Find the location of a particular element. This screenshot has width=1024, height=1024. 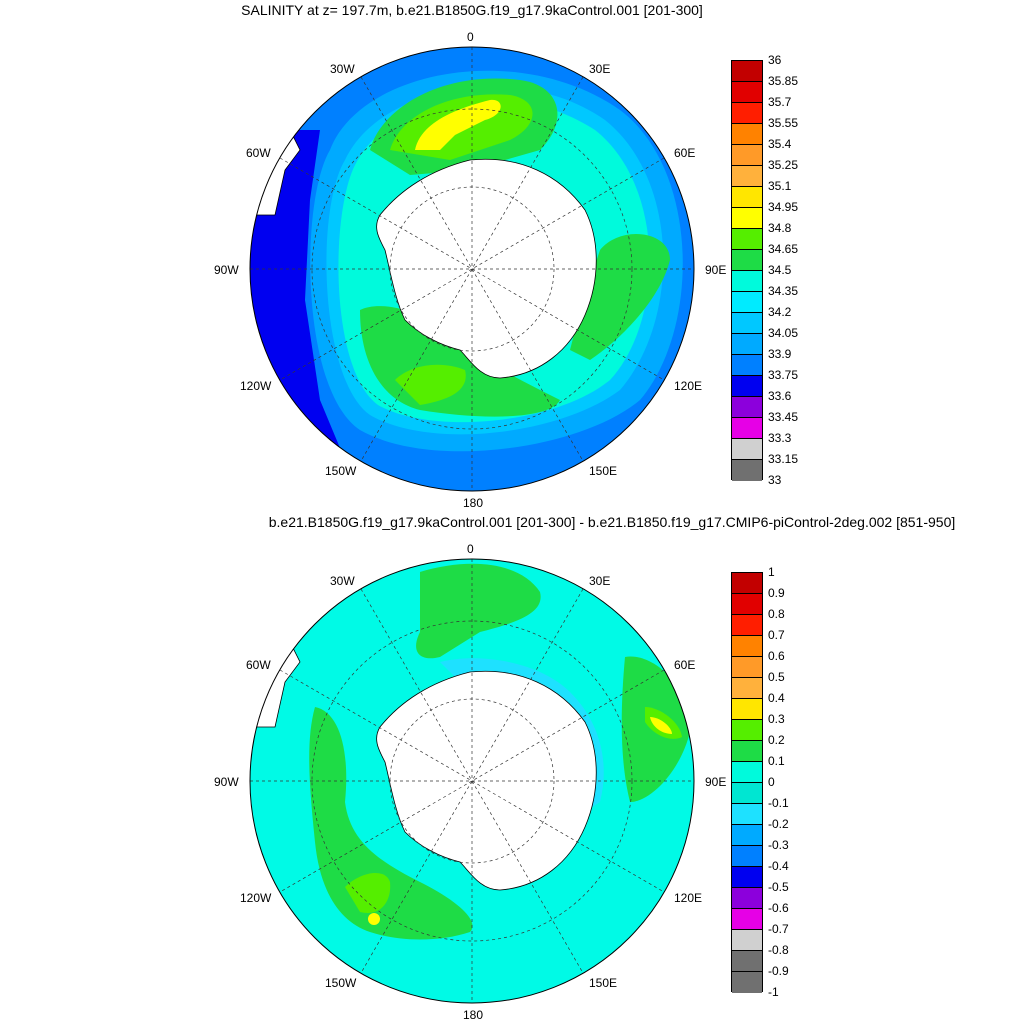

colorbar-label: 35.4 is located at coordinates (780, 144).